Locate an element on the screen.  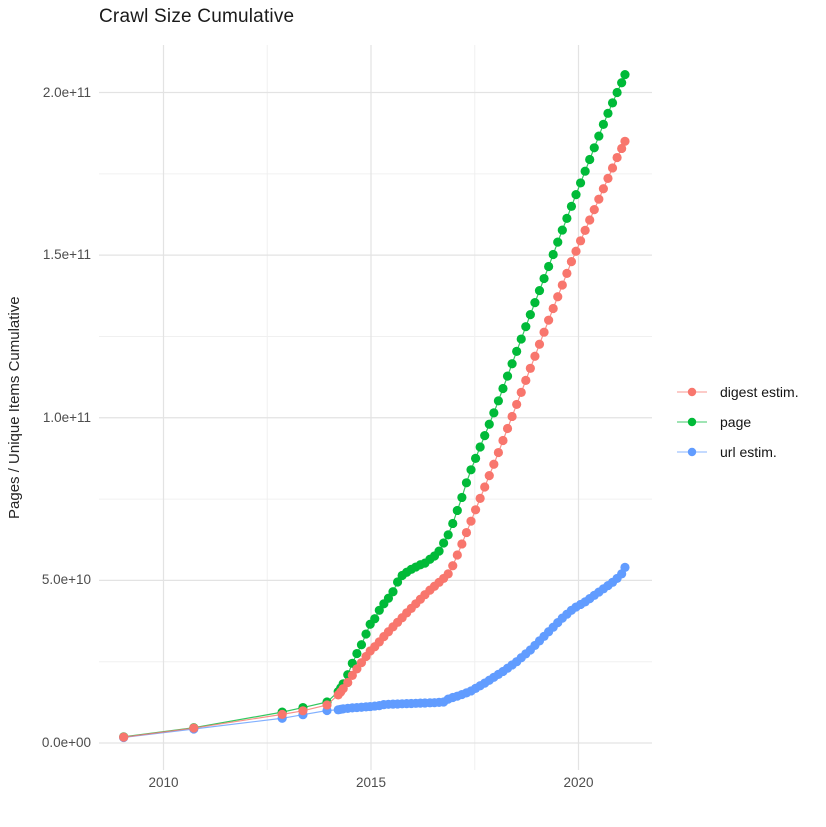
x-tick-label: 2010 is located at coordinates (163, 782).